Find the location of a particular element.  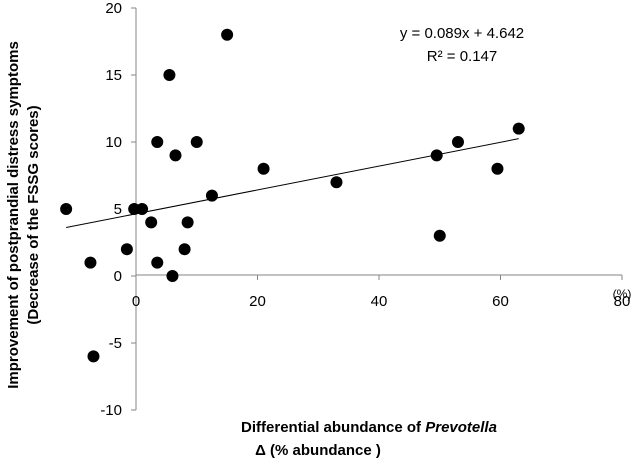

y-tick-label: 0 is located at coordinates (118, 276).